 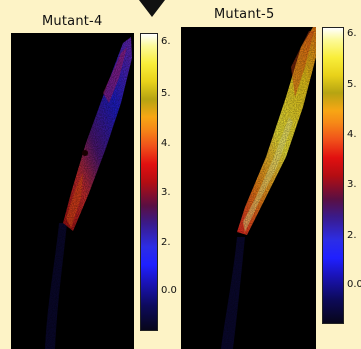 What do you see at coordinates (72, 21) in the screenshot?
I see `panel-title-mutant-4: Mutant-4` at bounding box center [72, 21].